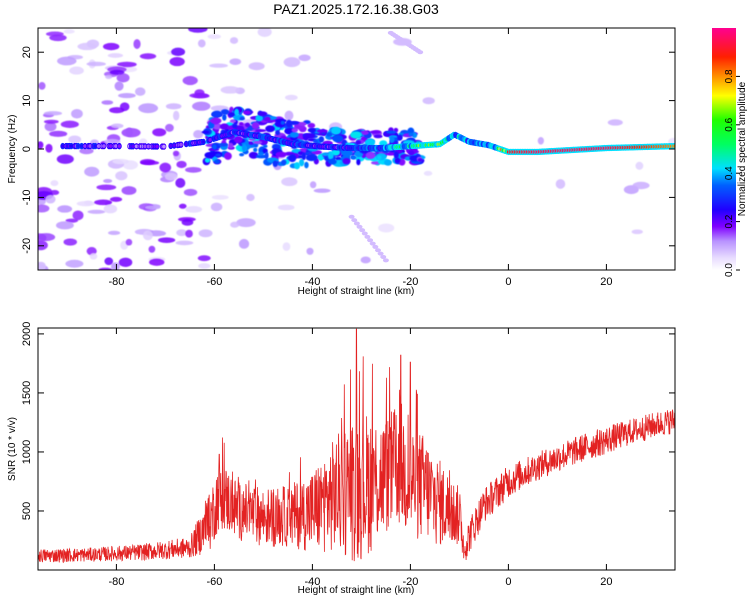 This screenshot has height=600, width=750. What do you see at coordinates (27, 100) in the screenshot?
I see `y-tick-label: 10` at bounding box center [27, 100].